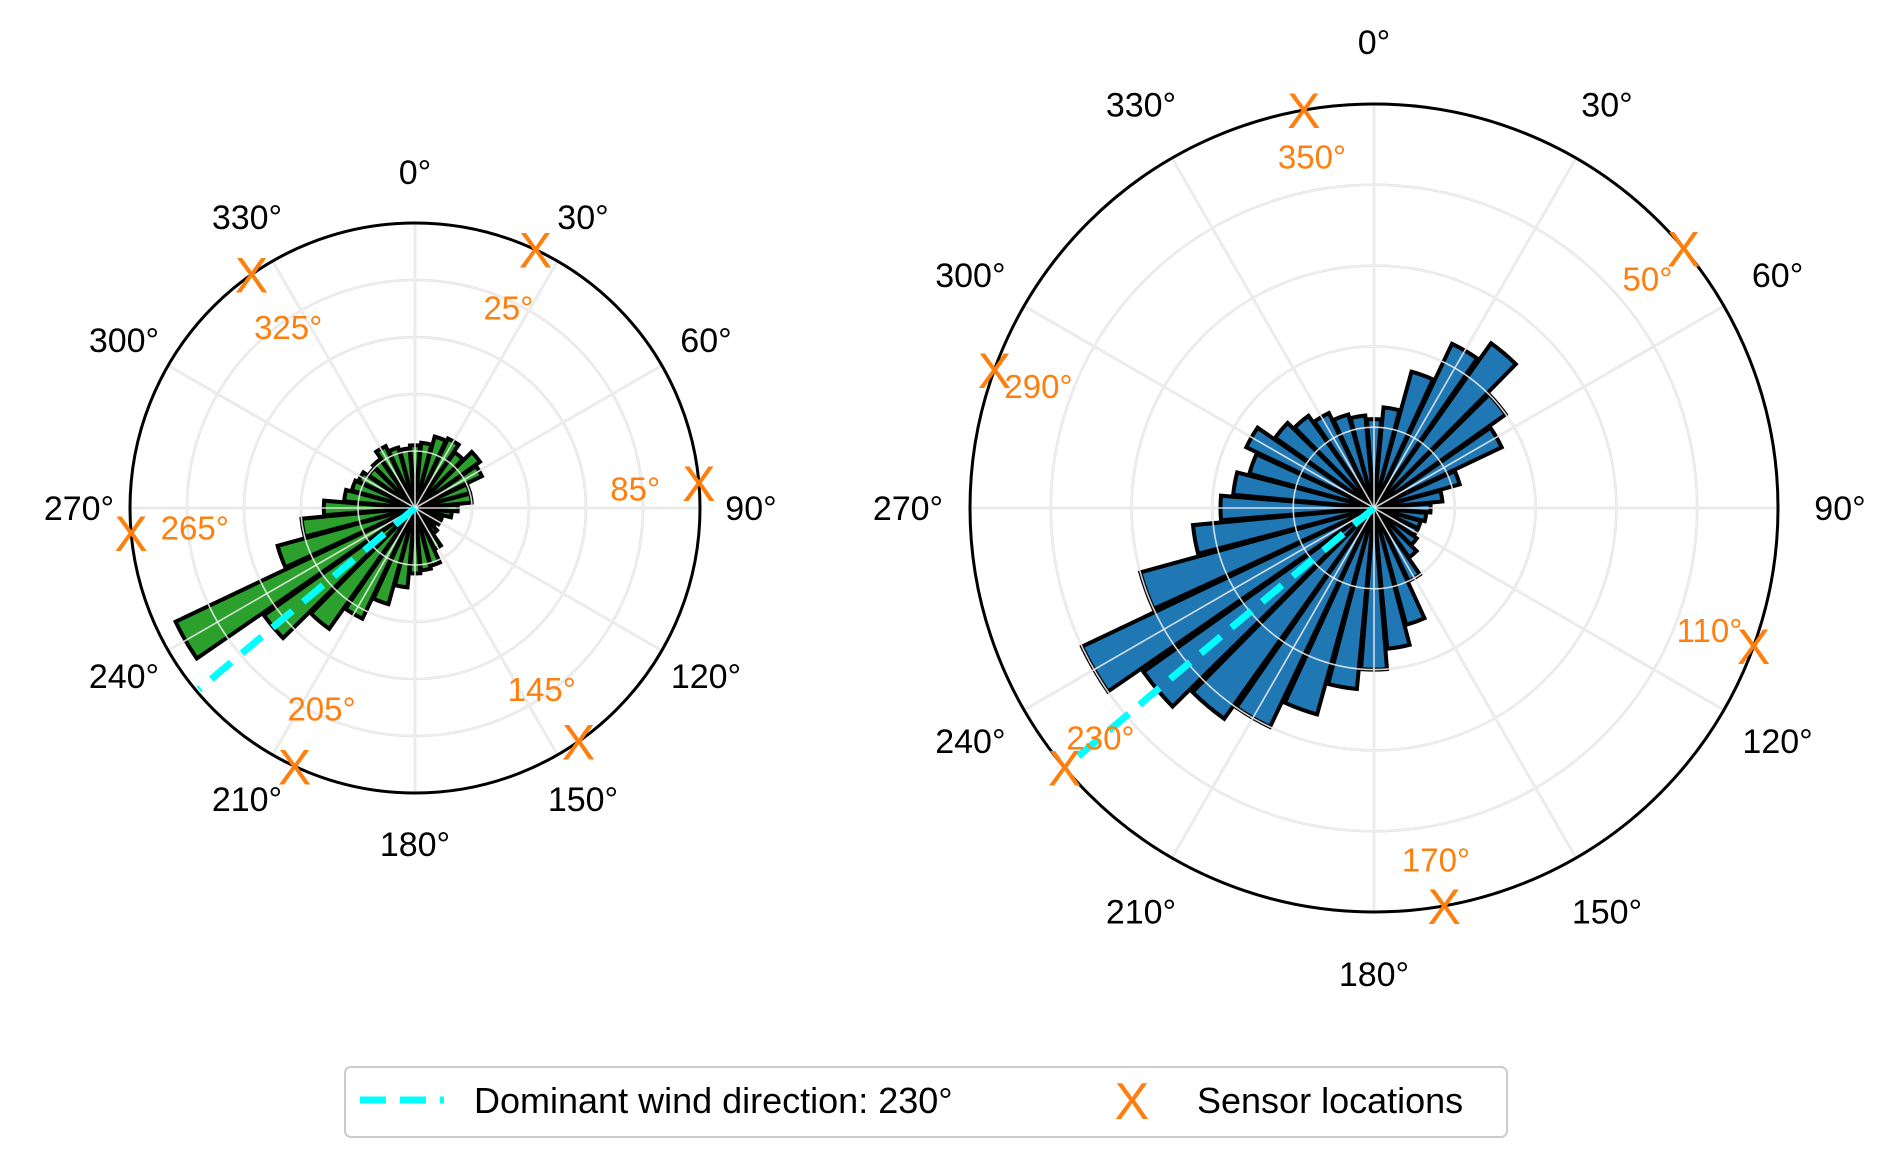  I want to click on legend-dominant-label: Dominant wind direction: 230°, so click(713, 1100).